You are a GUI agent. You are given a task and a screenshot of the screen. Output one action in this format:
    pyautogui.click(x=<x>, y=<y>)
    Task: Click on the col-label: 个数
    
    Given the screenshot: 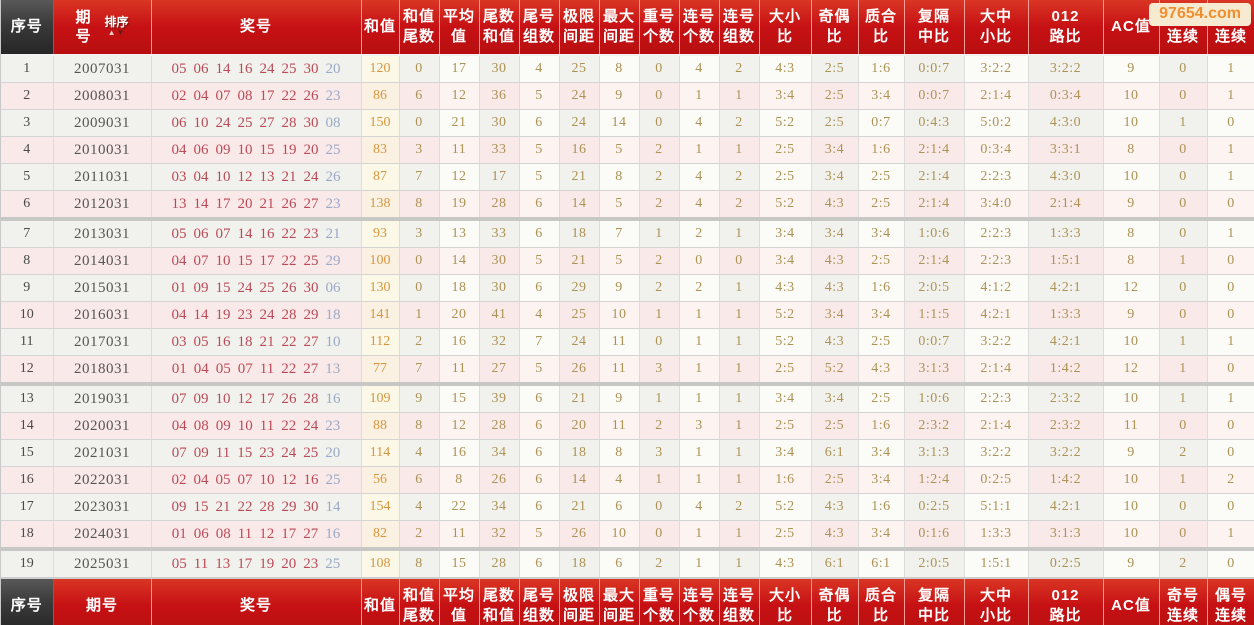 What is the action you would take?
    pyautogui.click(x=658, y=615)
    